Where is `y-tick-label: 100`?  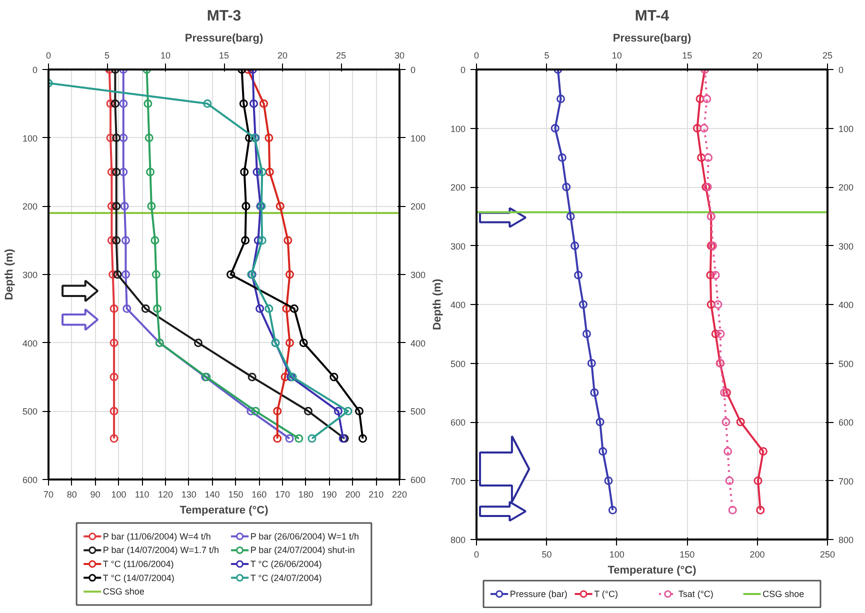 y-tick-label: 100 is located at coordinates (458, 129).